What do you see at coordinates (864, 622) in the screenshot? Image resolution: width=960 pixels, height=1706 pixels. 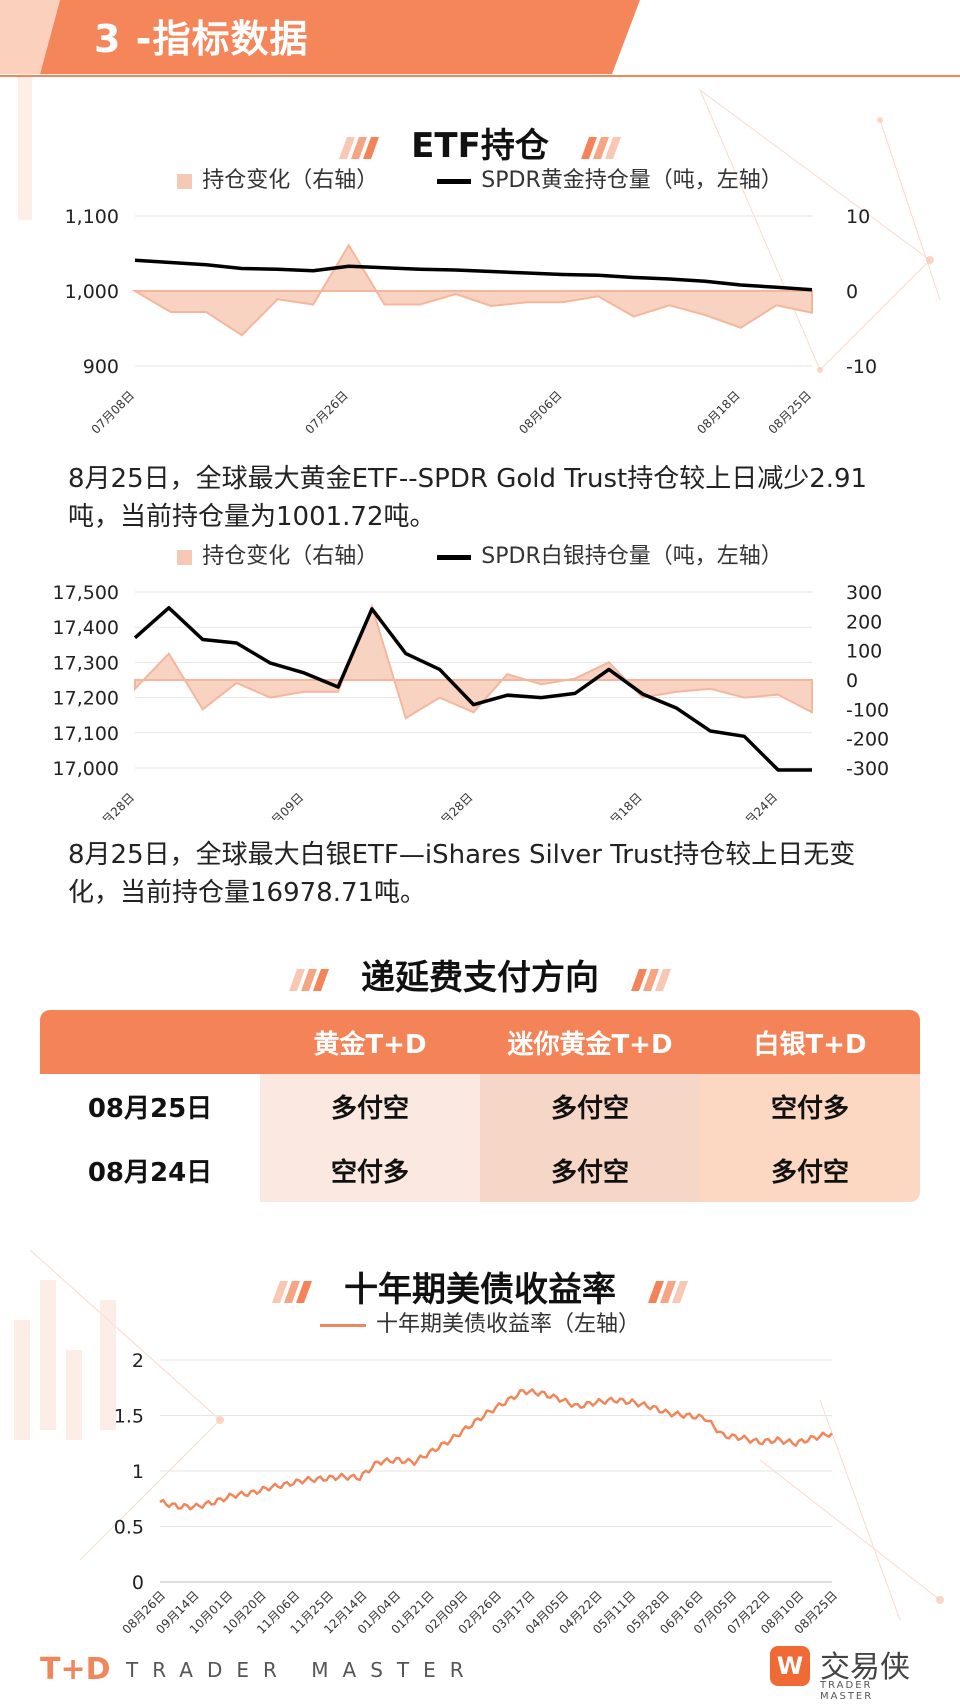 I see `y-tick-right: 200` at bounding box center [864, 622].